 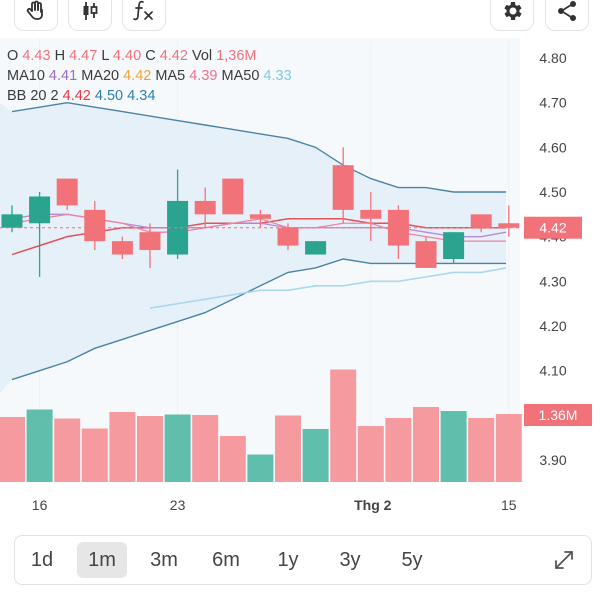 I want to click on timeframe-3m: 3m, so click(x=164, y=560).